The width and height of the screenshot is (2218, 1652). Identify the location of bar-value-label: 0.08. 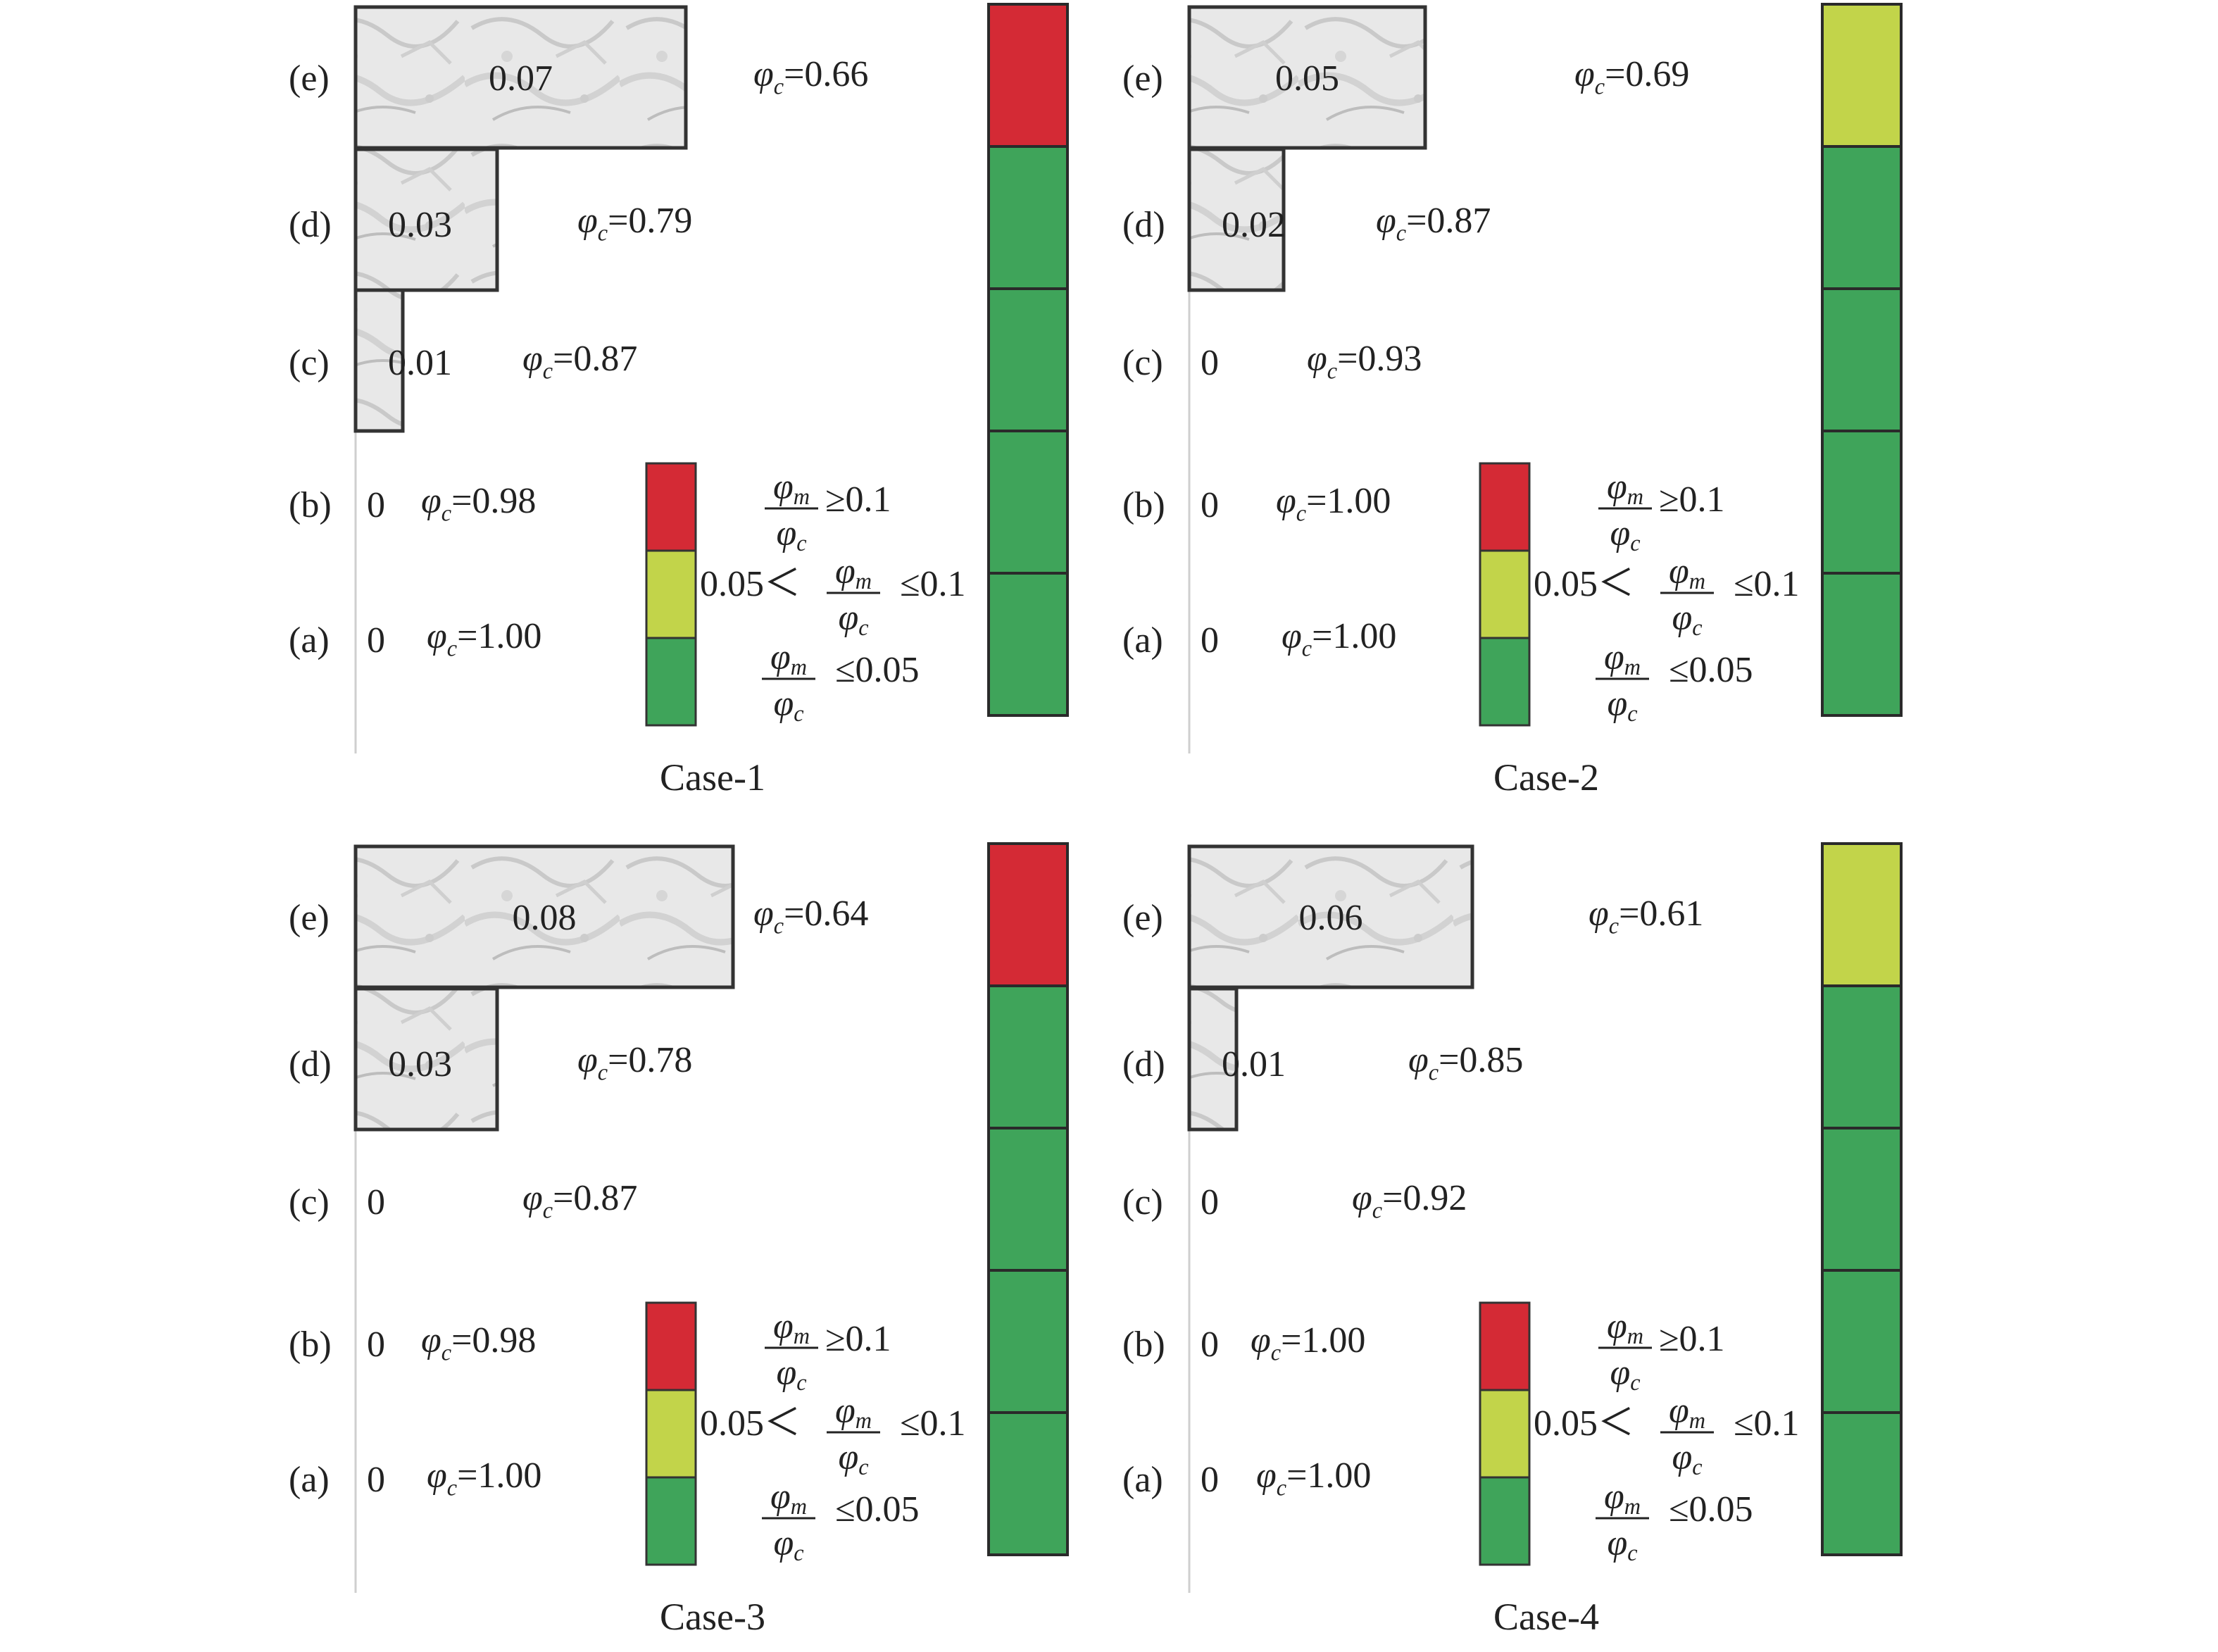
(545, 918).